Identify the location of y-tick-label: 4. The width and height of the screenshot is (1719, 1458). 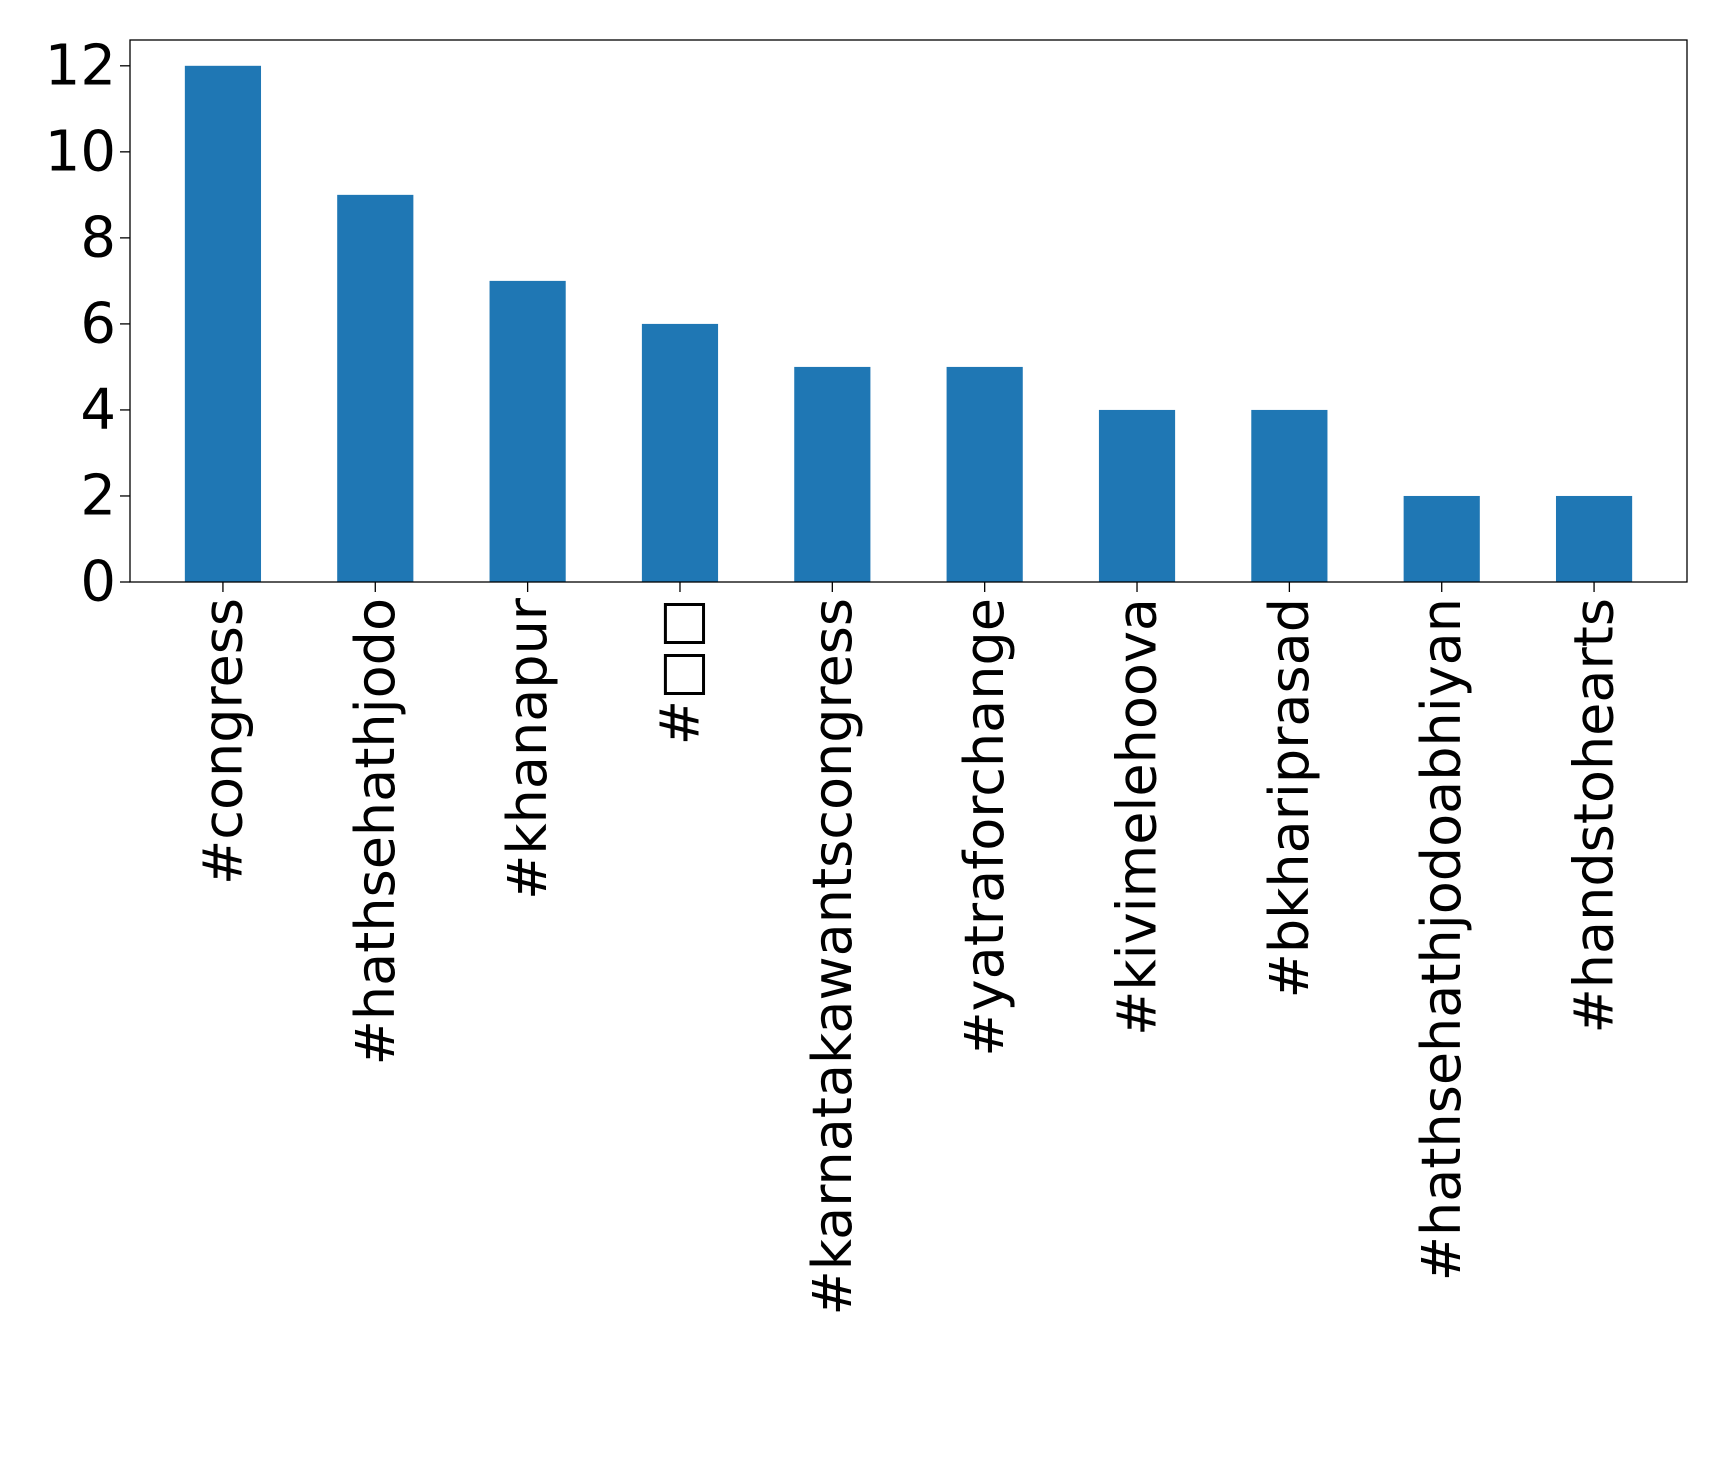
(98, 409).